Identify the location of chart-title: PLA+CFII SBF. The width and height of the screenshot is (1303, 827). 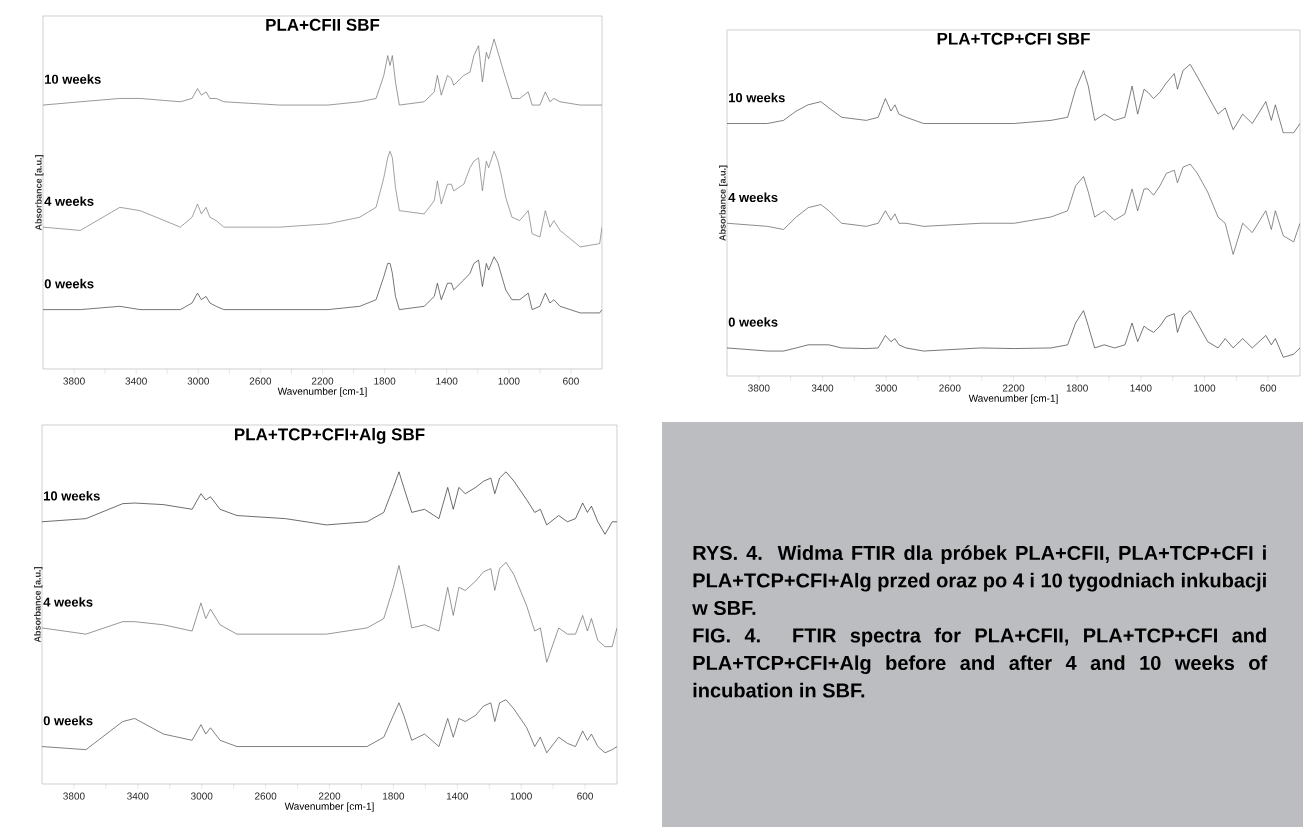
(323, 24).